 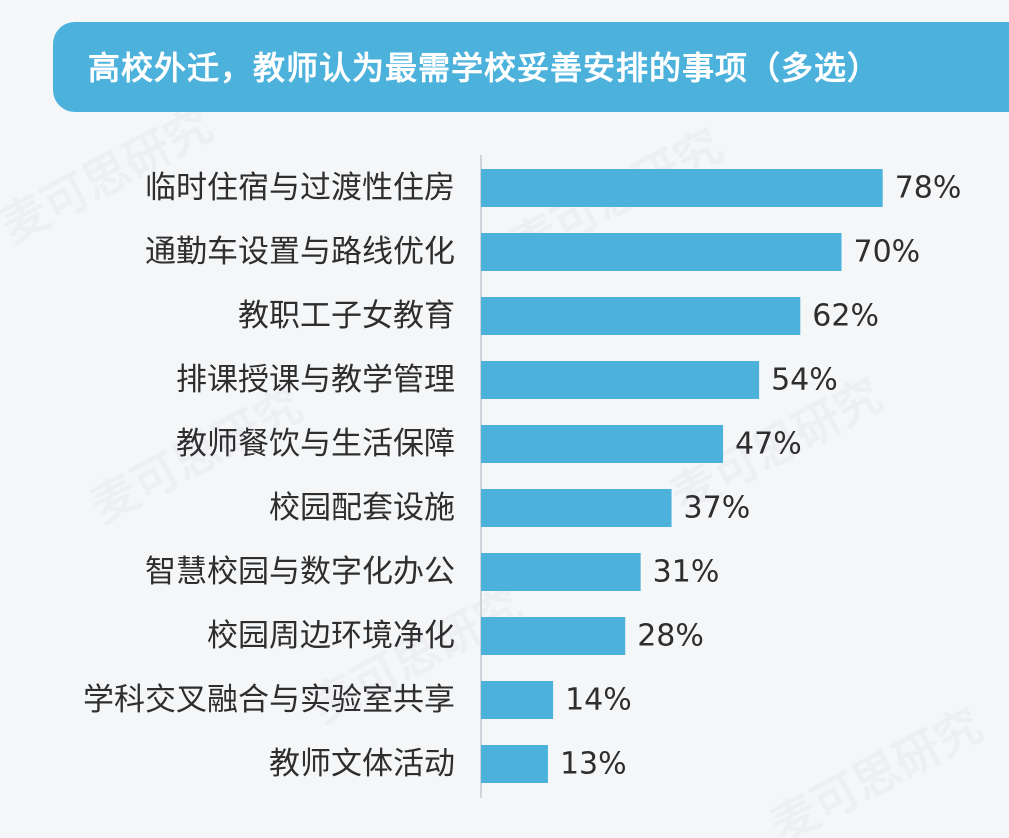 What do you see at coordinates (670, 636) in the screenshot?
I see `value-label: 28%` at bounding box center [670, 636].